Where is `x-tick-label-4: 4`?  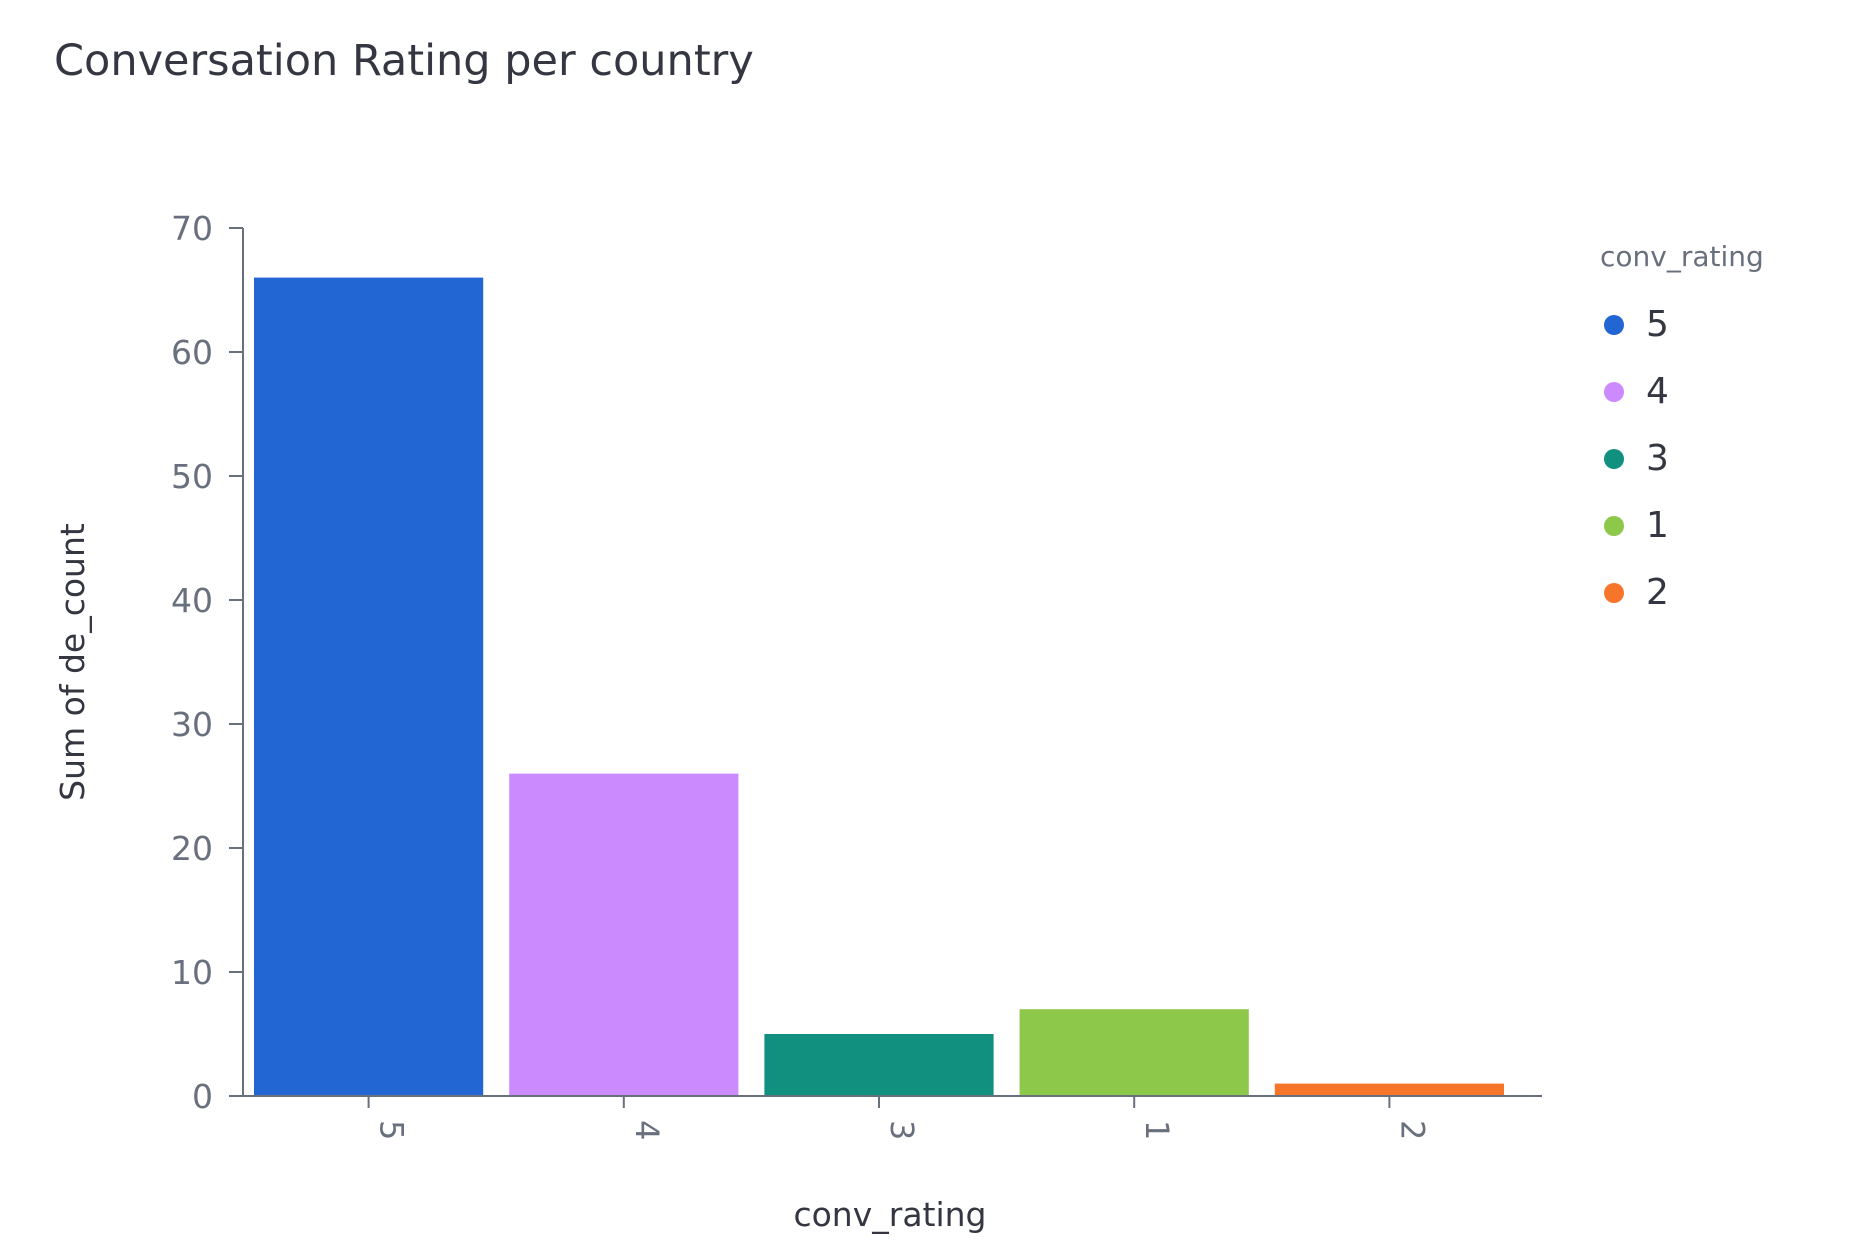
x-tick-label-4: 4 is located at coordinates (647, 1130).